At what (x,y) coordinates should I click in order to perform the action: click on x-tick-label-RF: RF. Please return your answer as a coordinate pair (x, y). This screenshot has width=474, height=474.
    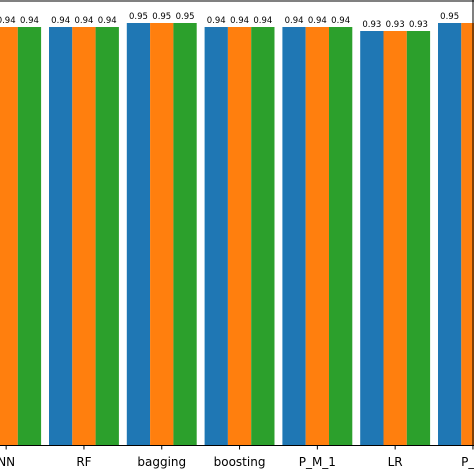
    Looking at the image, I should click on (83, 462).